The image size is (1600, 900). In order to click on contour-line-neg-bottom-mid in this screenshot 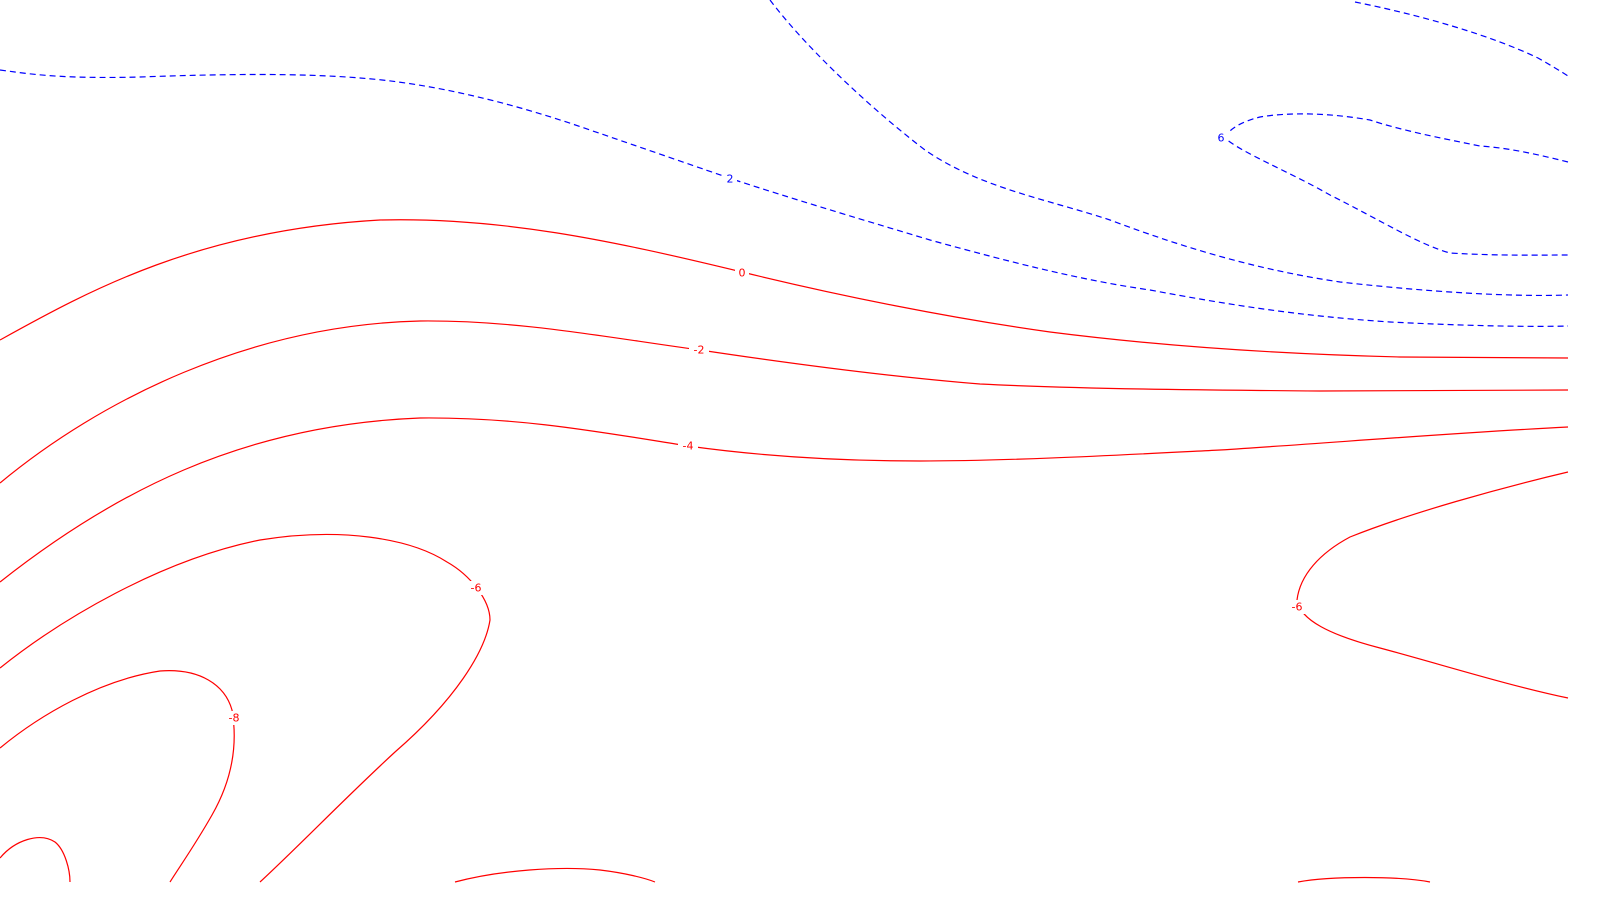, I will do `click(555, 875)`.